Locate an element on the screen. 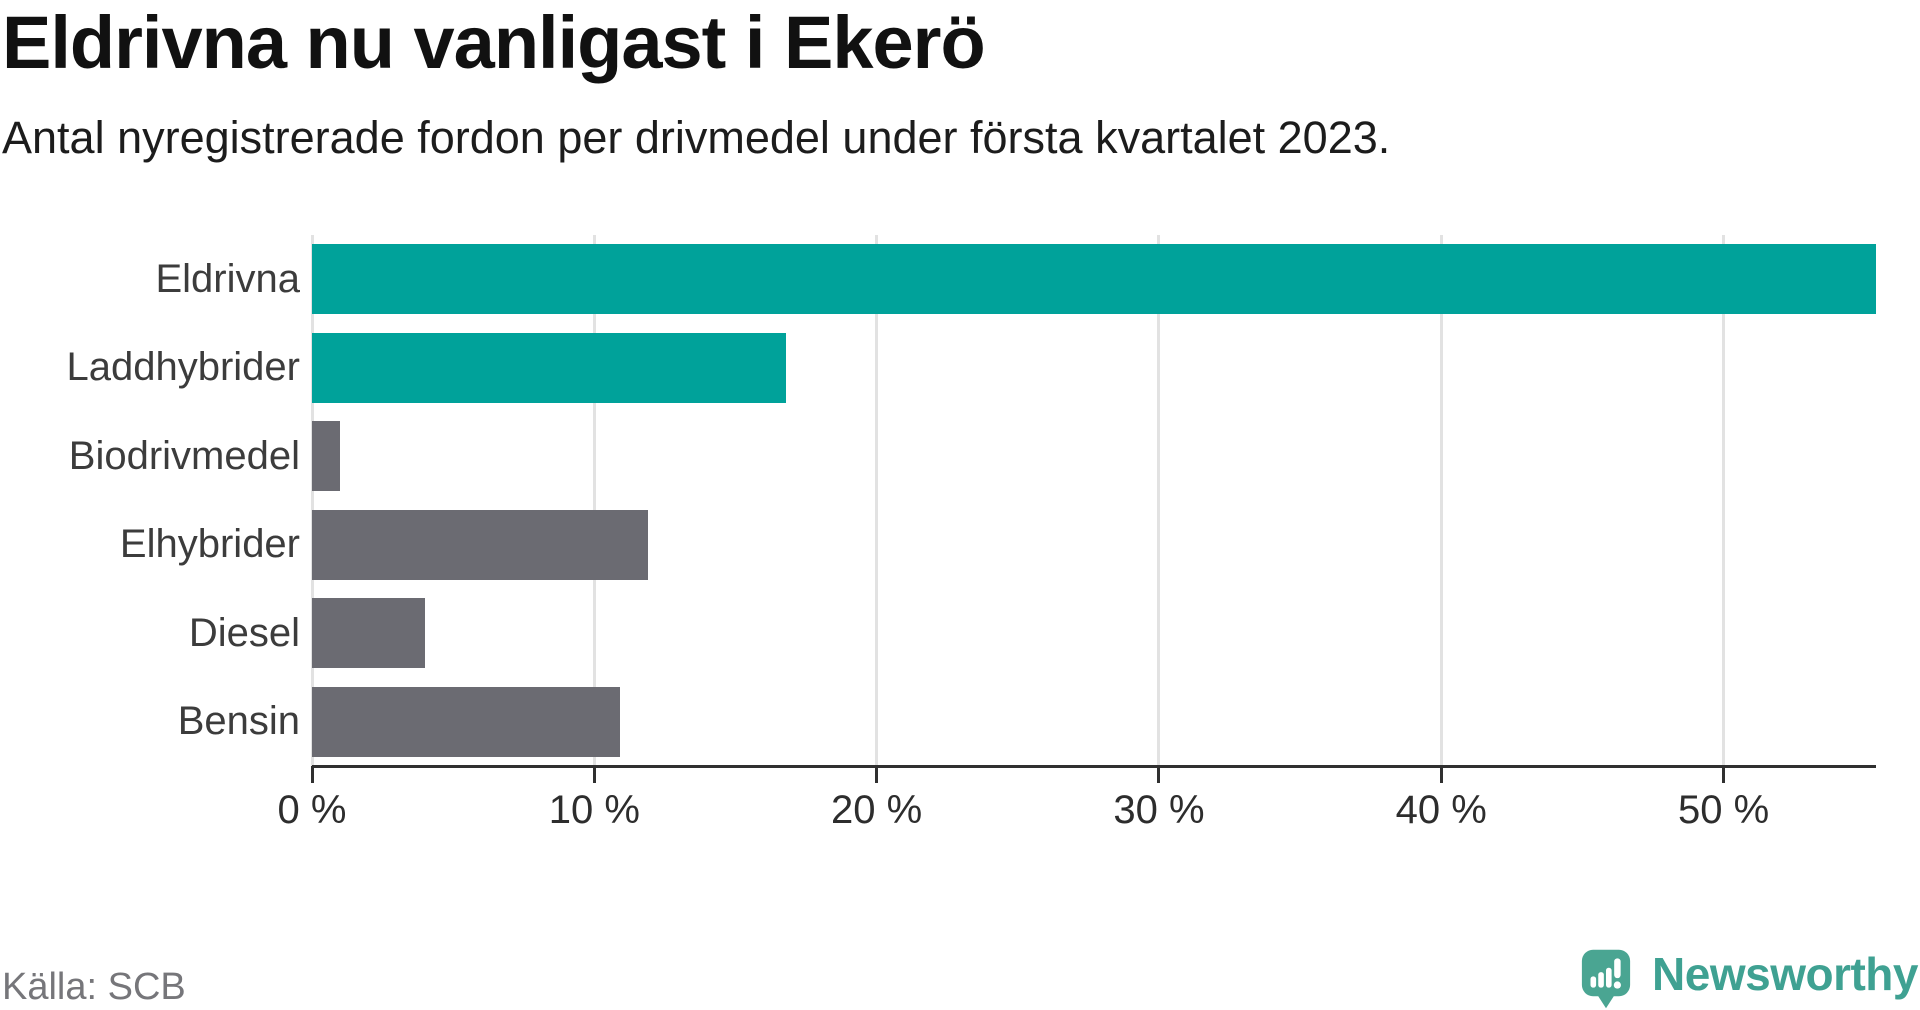 The height and width of the screenshot is (1010, 1920). newsworthy-logo: Newsworthy is located at coordinates (1749, 979).